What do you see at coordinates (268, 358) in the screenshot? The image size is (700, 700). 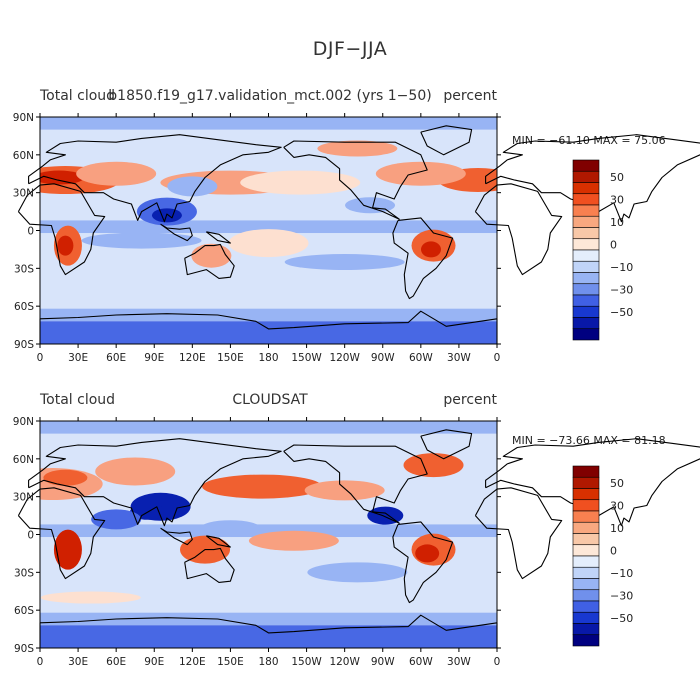 I see `lon-tick-label: 180` at bounding box center [268, 358].